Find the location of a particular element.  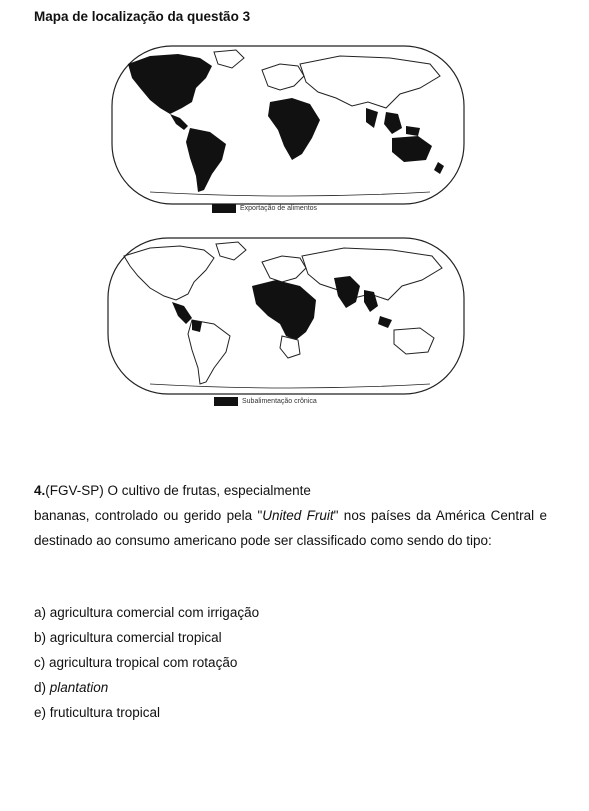

question-number: 4. is located at coordinates (40, 490).